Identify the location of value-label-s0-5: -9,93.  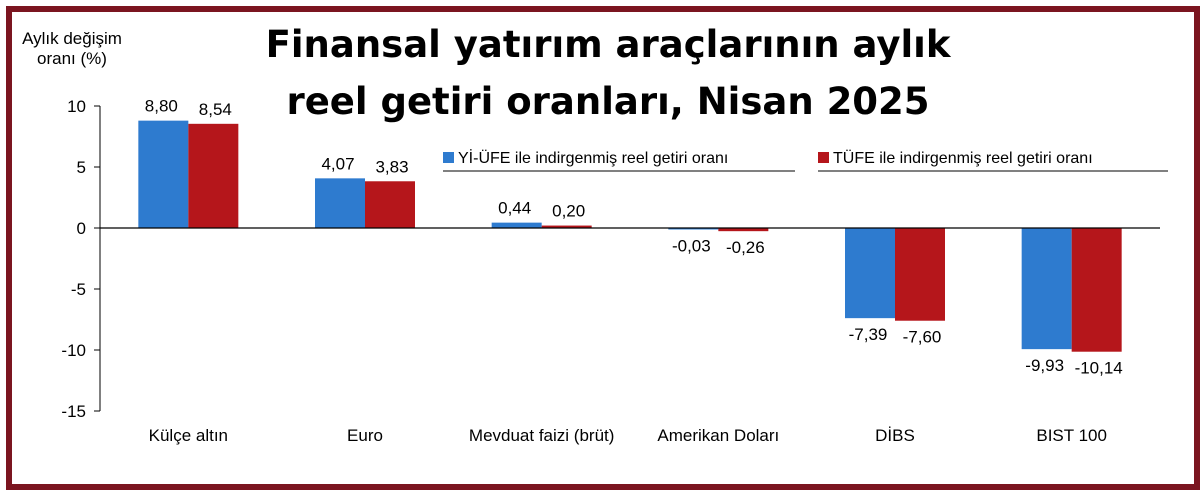
(1044, 365).